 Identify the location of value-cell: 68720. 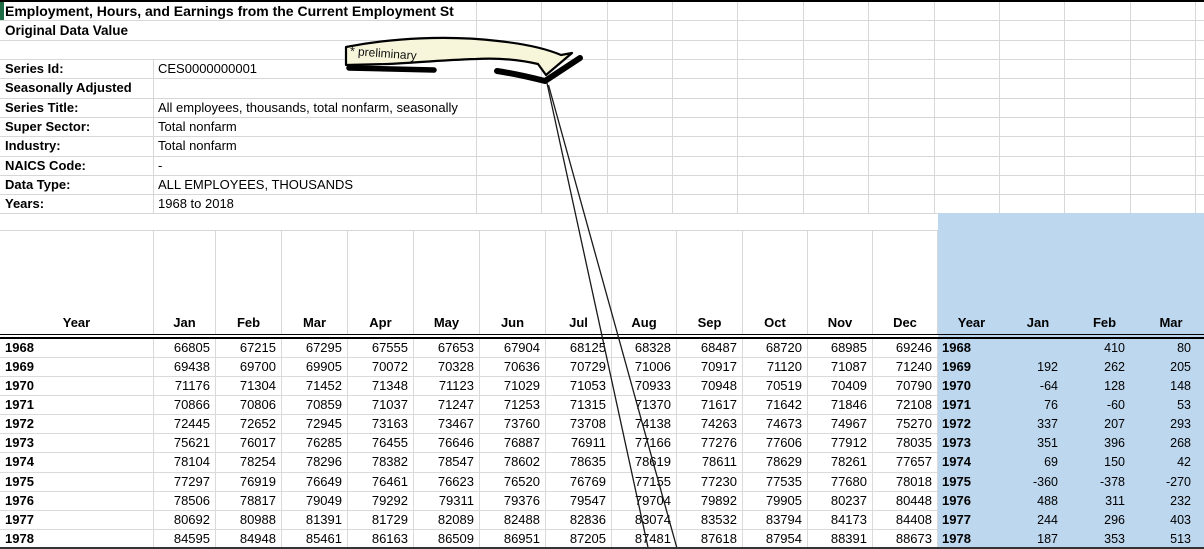
(775, 348).